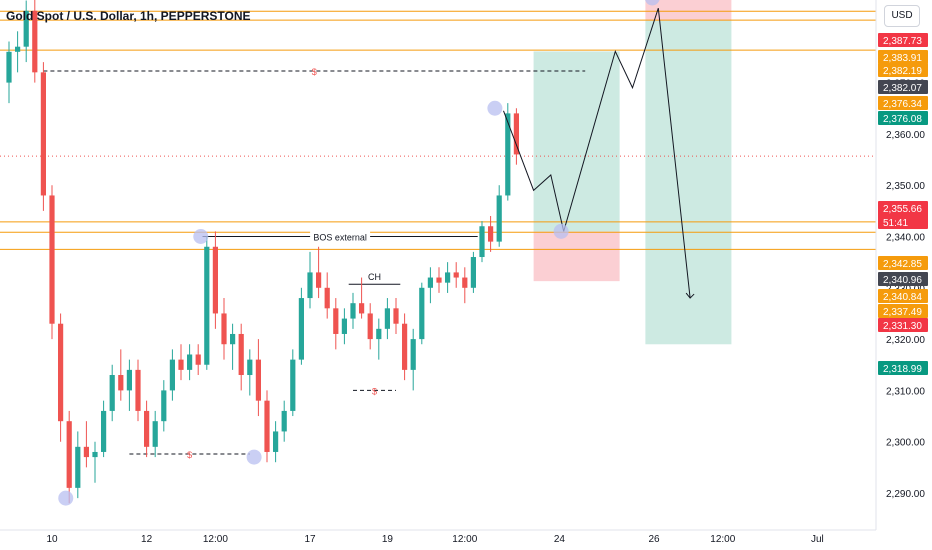 The width and height of the screenshot is (932, 550). Describe the element at coordinates (340, 236) in the screenshot. I see `bos-label-bg` at that location.